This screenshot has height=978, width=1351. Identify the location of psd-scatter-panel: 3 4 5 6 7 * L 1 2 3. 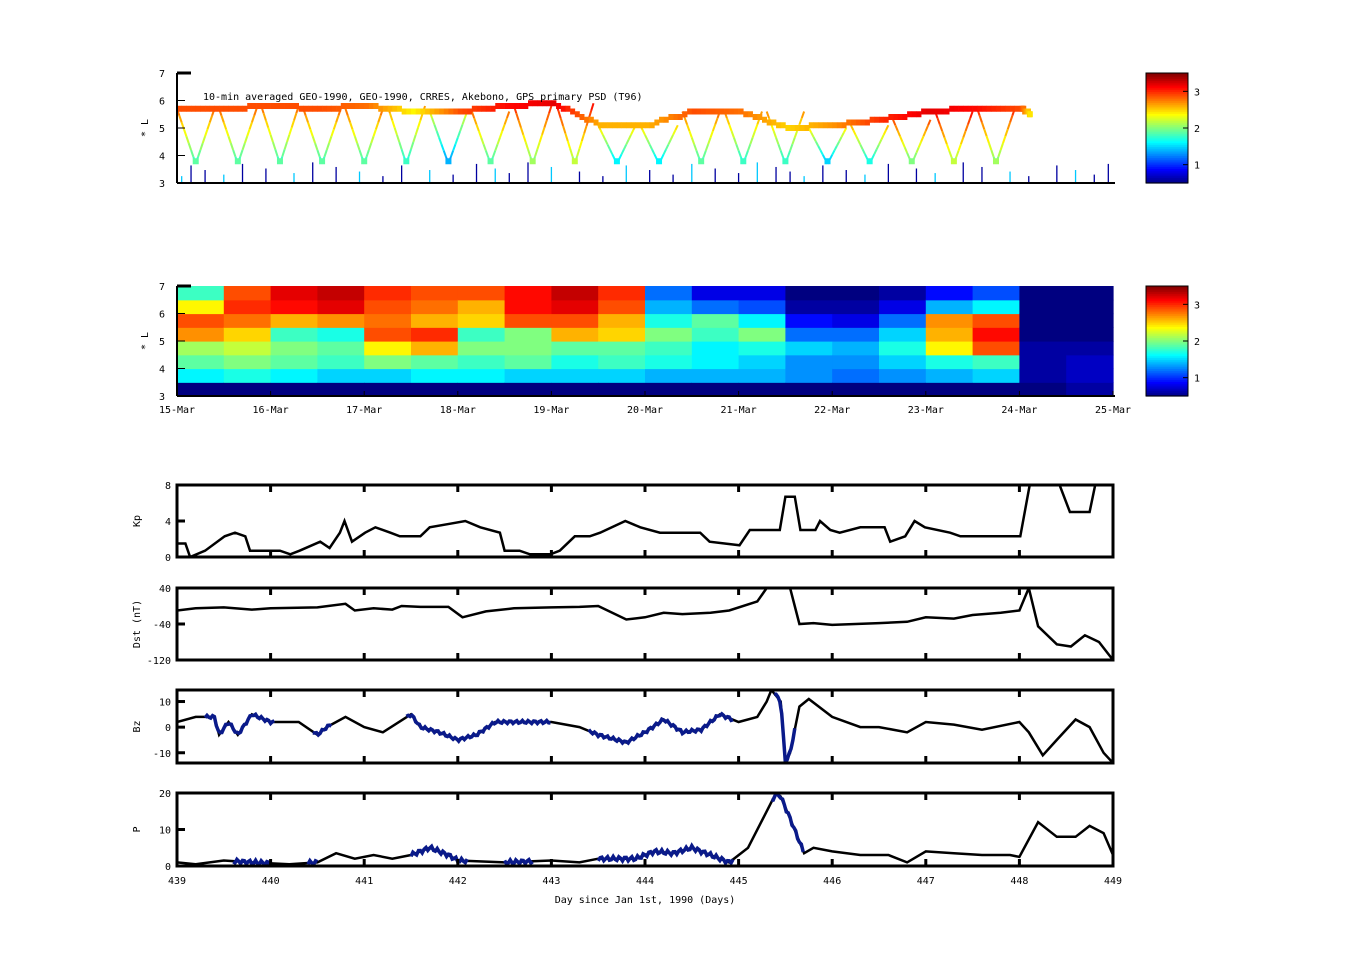
(670, 129).